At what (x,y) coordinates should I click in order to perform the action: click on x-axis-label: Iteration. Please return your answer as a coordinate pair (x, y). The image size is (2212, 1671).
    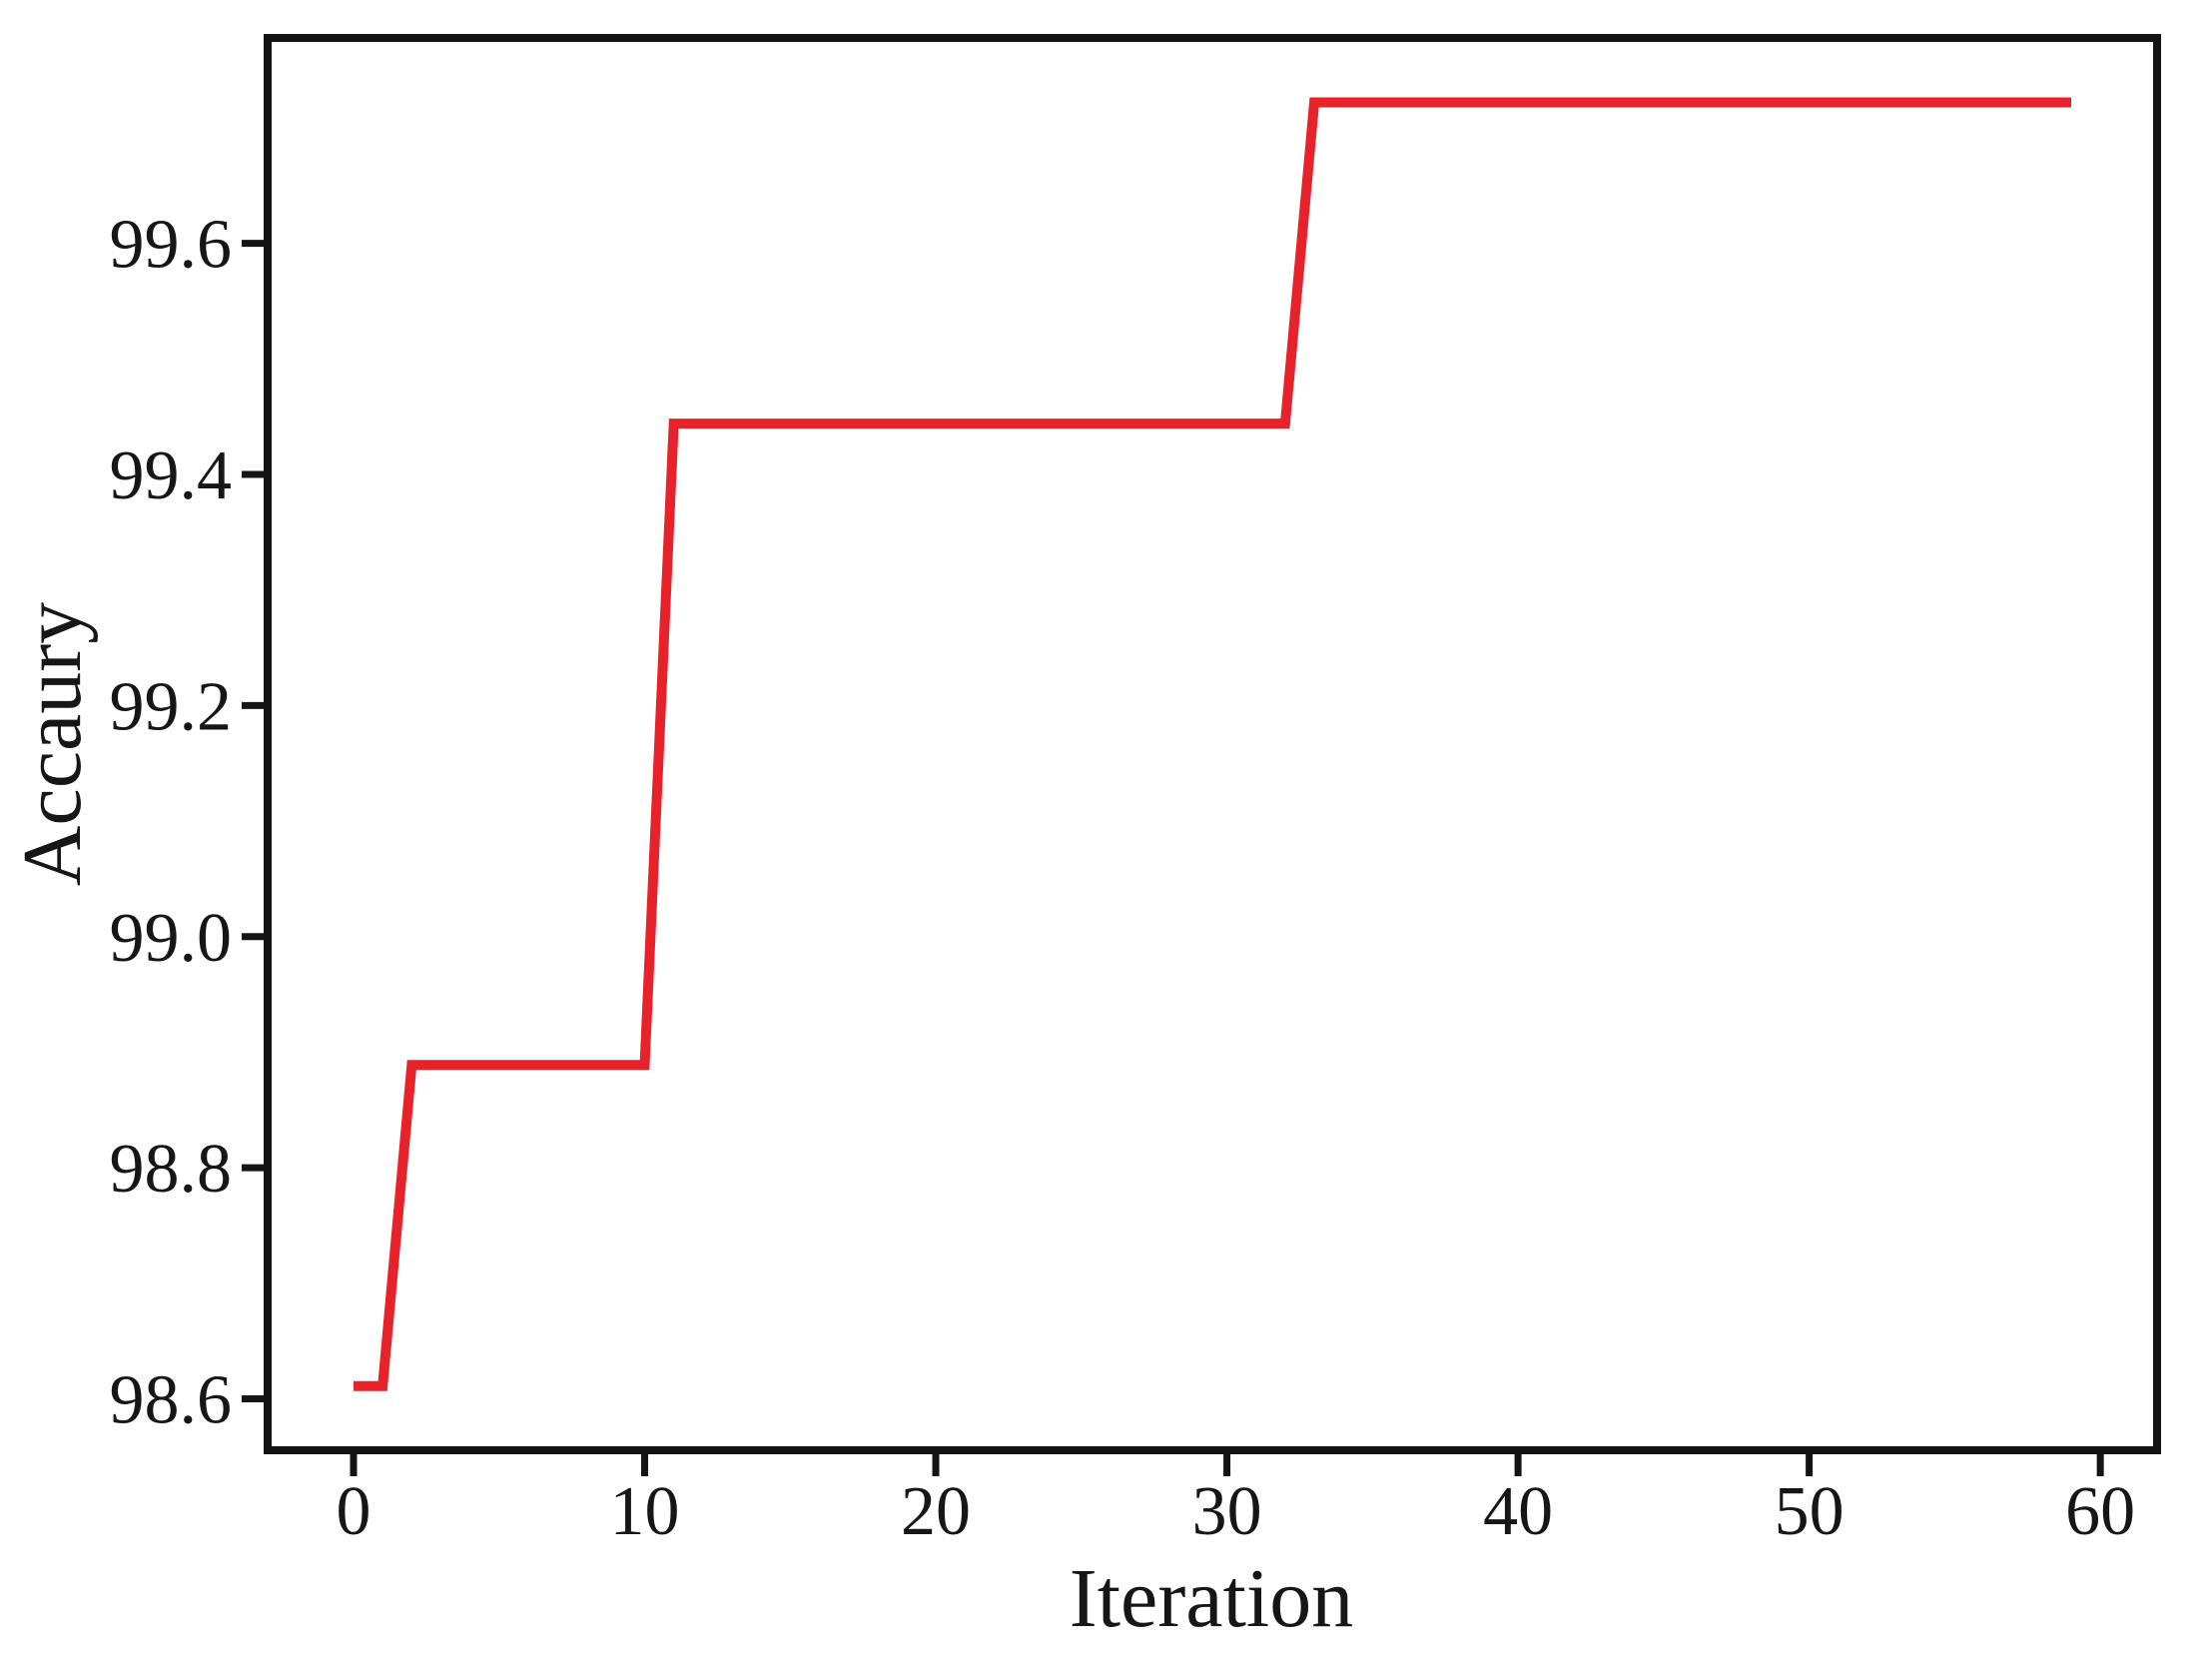
    Looking at the image, I should click on (1212, 1598).